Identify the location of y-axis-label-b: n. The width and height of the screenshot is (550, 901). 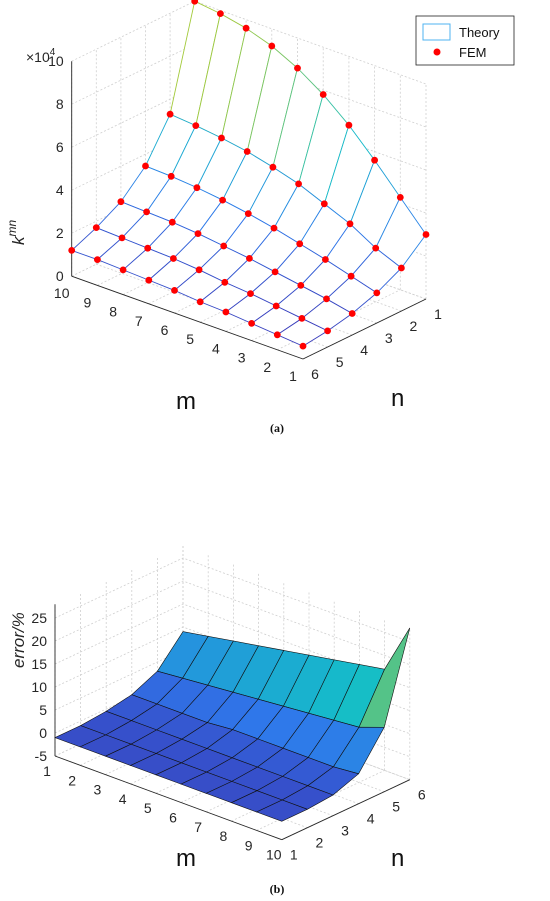
(397, 858).